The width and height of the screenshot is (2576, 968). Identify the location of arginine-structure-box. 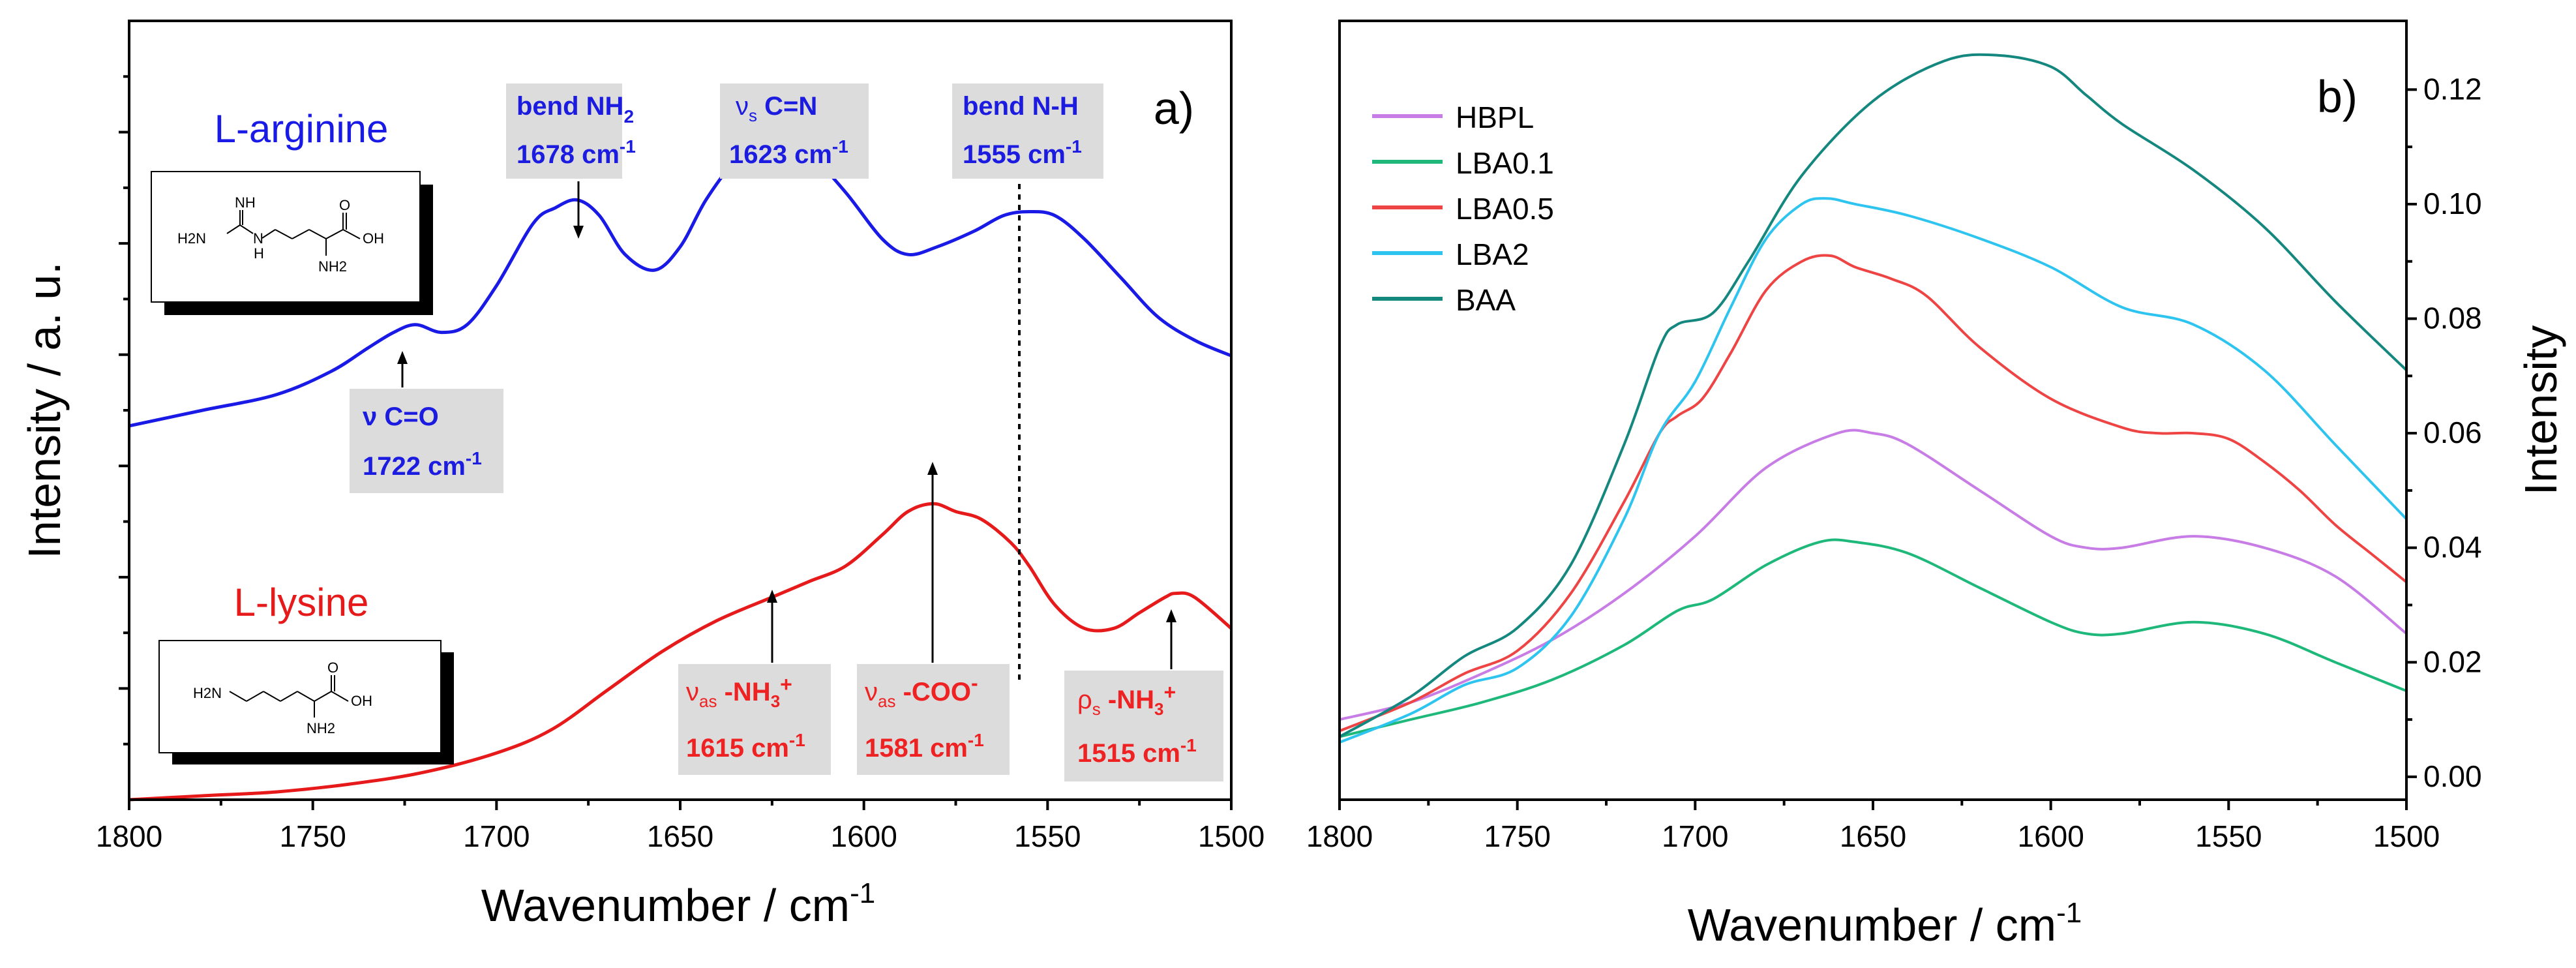
(286, 237).